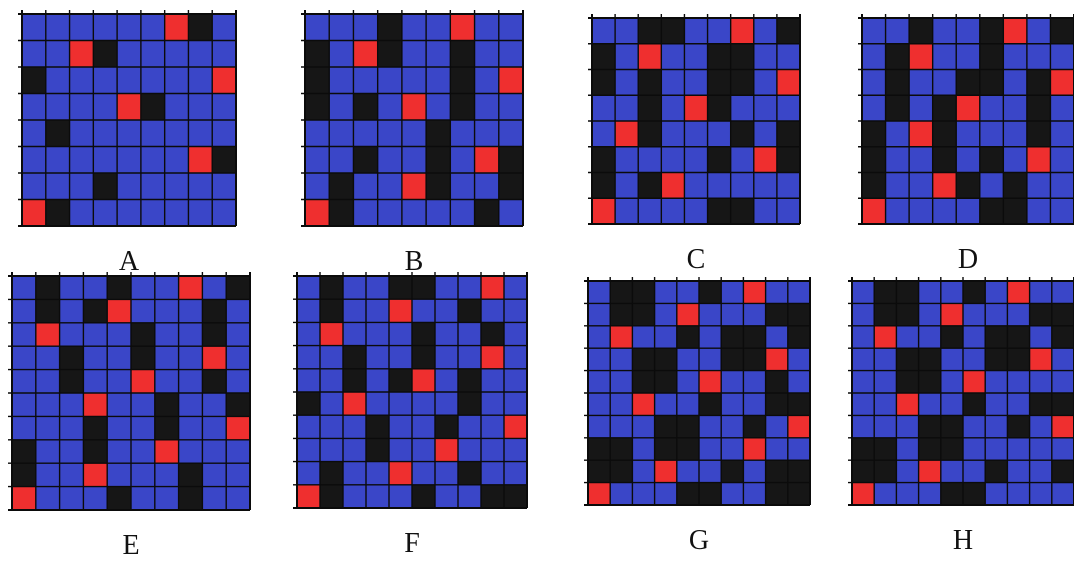 Image resolution: width=1074 pixels, height=561 pixels. I want to click on grid-c, so click(694, 119).